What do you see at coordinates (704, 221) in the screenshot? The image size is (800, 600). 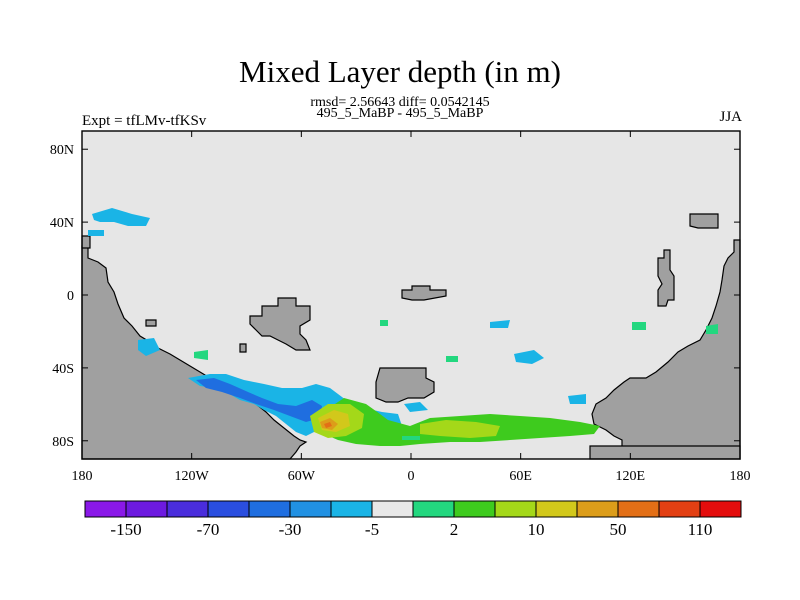 I see `land-northeast` at bounding box center [704, 221].